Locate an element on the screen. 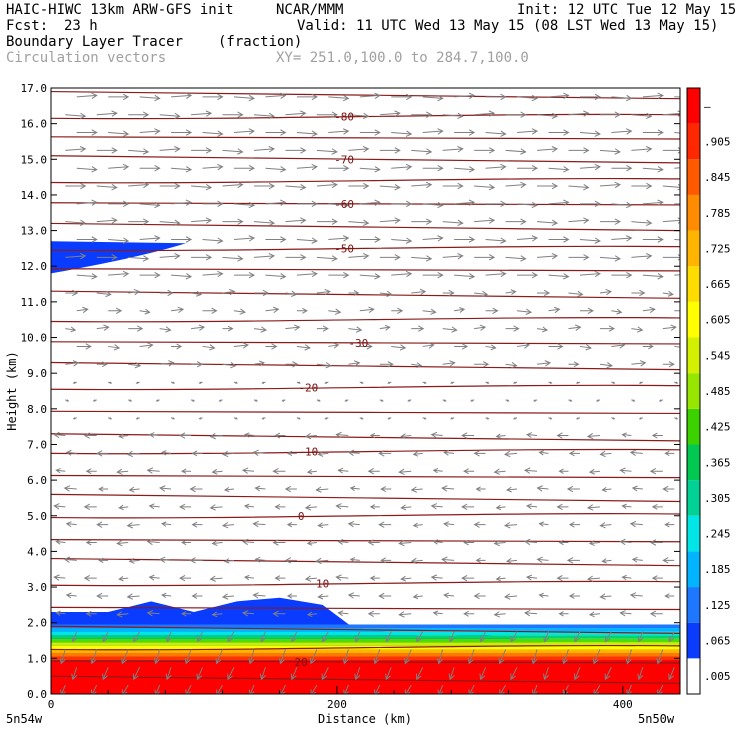 The width and height of the screenshot is (740, 740). y-tick-label: 0.0 is located at coordinates (37, 694).